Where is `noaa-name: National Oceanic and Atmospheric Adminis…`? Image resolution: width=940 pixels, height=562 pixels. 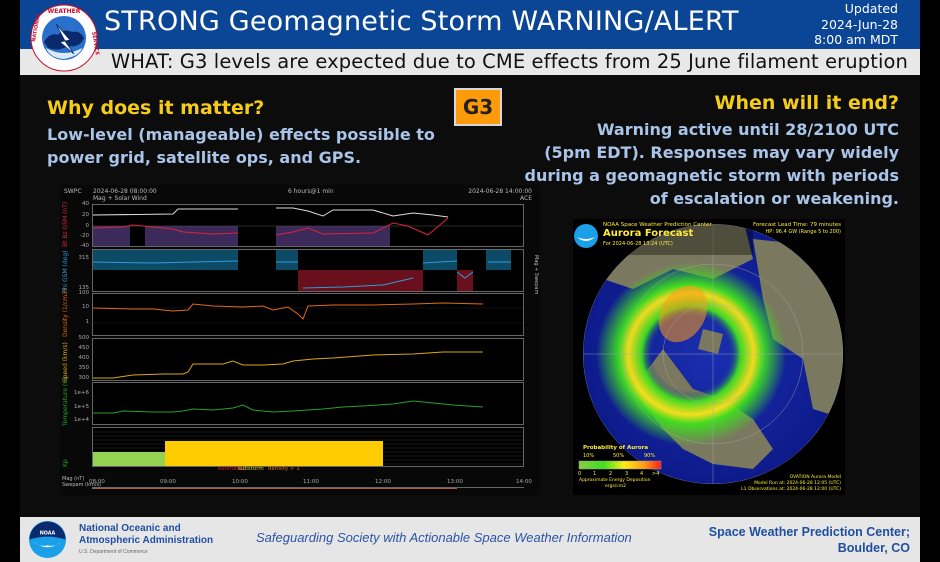 noaa-name: National Oceanic and Atmospheric Adminis… is located at coordinates (146, 535).